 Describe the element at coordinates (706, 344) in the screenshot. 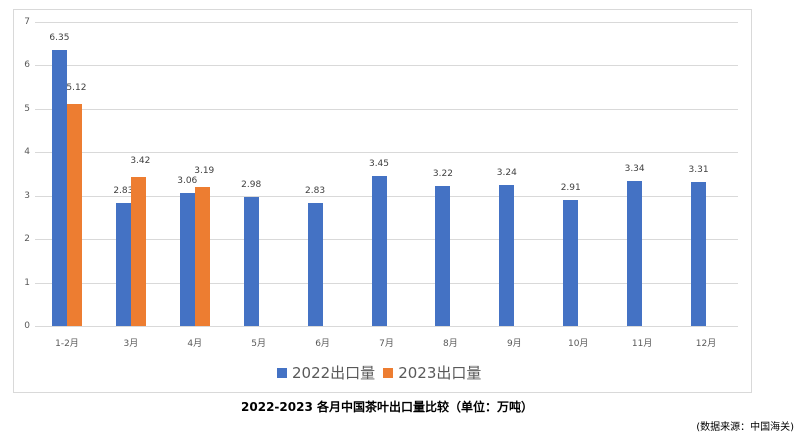

I see `x-tick-label: 12月` at that location.